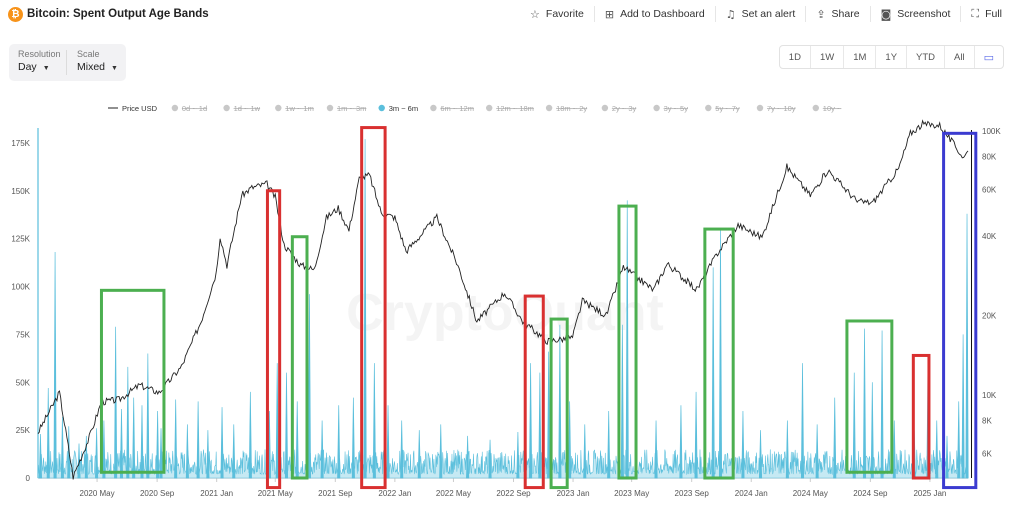 Image resolution: width=1024 pixels, height=507 pixels. I want to click on resolution-value: Day, so click(27, 67).